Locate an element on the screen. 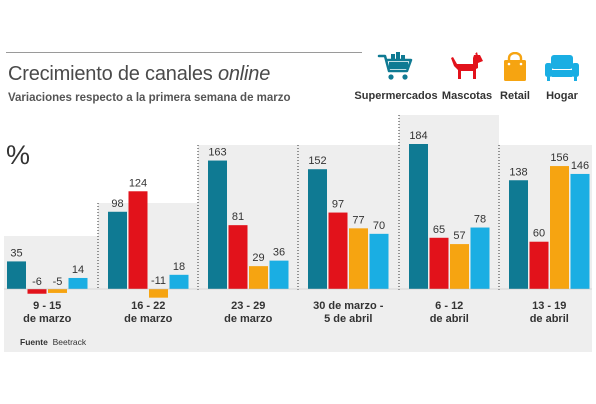 The image size is (596, 404). dog-icon is located at coordinates (467, 65).